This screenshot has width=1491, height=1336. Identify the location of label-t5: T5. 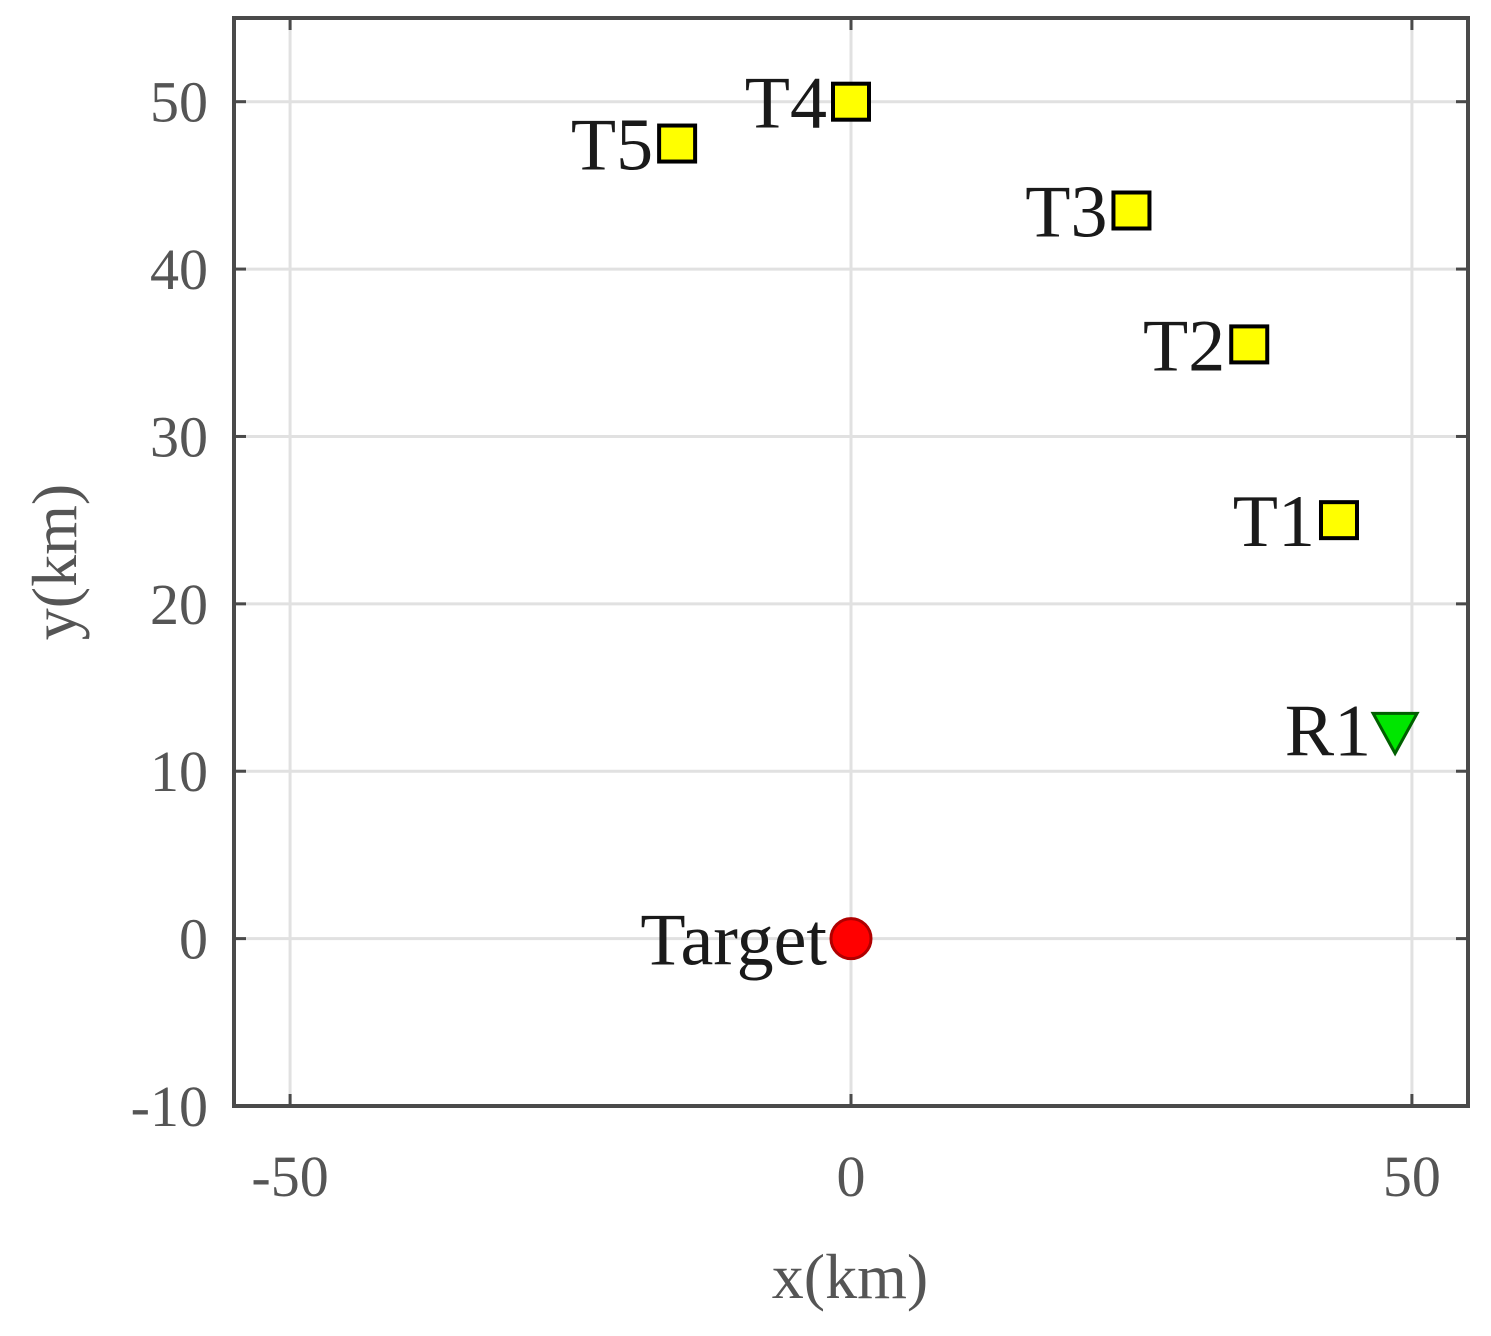
(612, 146).